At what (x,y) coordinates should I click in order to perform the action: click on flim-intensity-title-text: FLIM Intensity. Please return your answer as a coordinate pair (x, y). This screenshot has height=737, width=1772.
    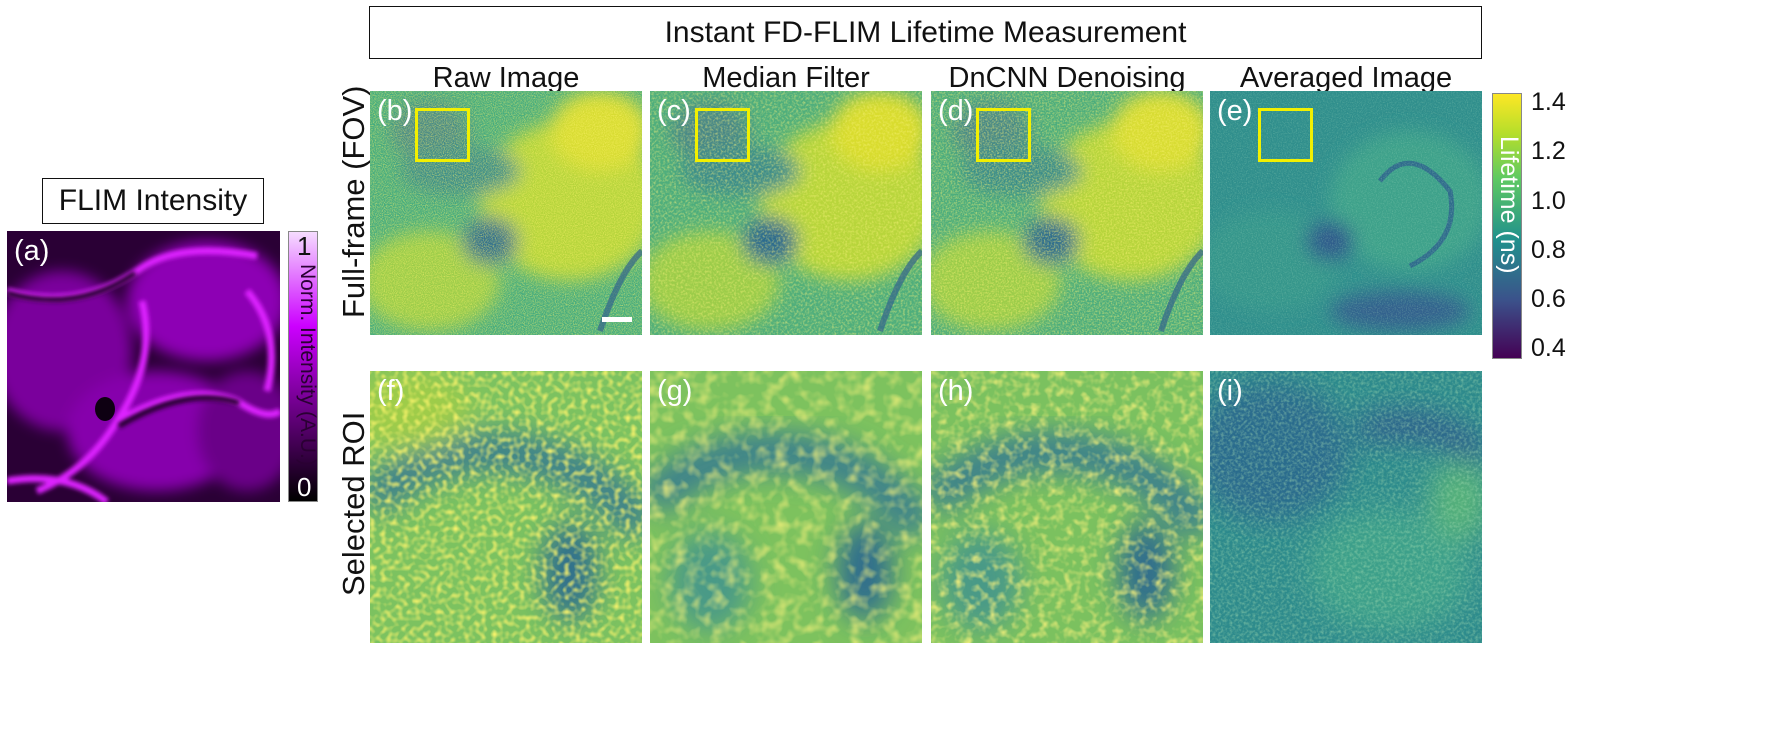
    Looking at the image, I should click on (153, 200).